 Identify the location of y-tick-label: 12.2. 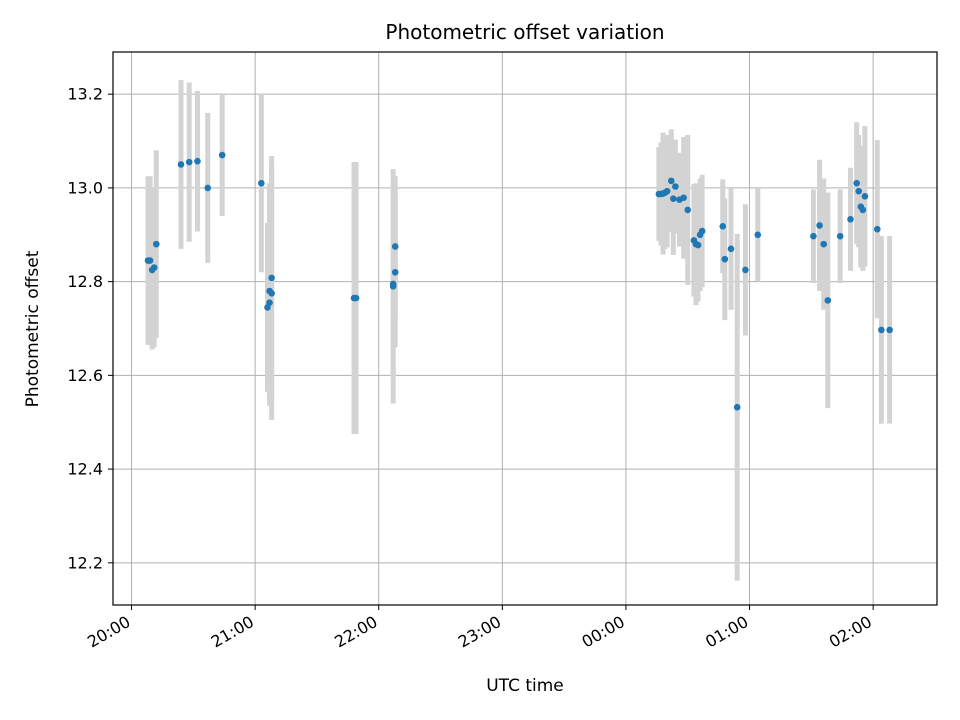
(85, 562).